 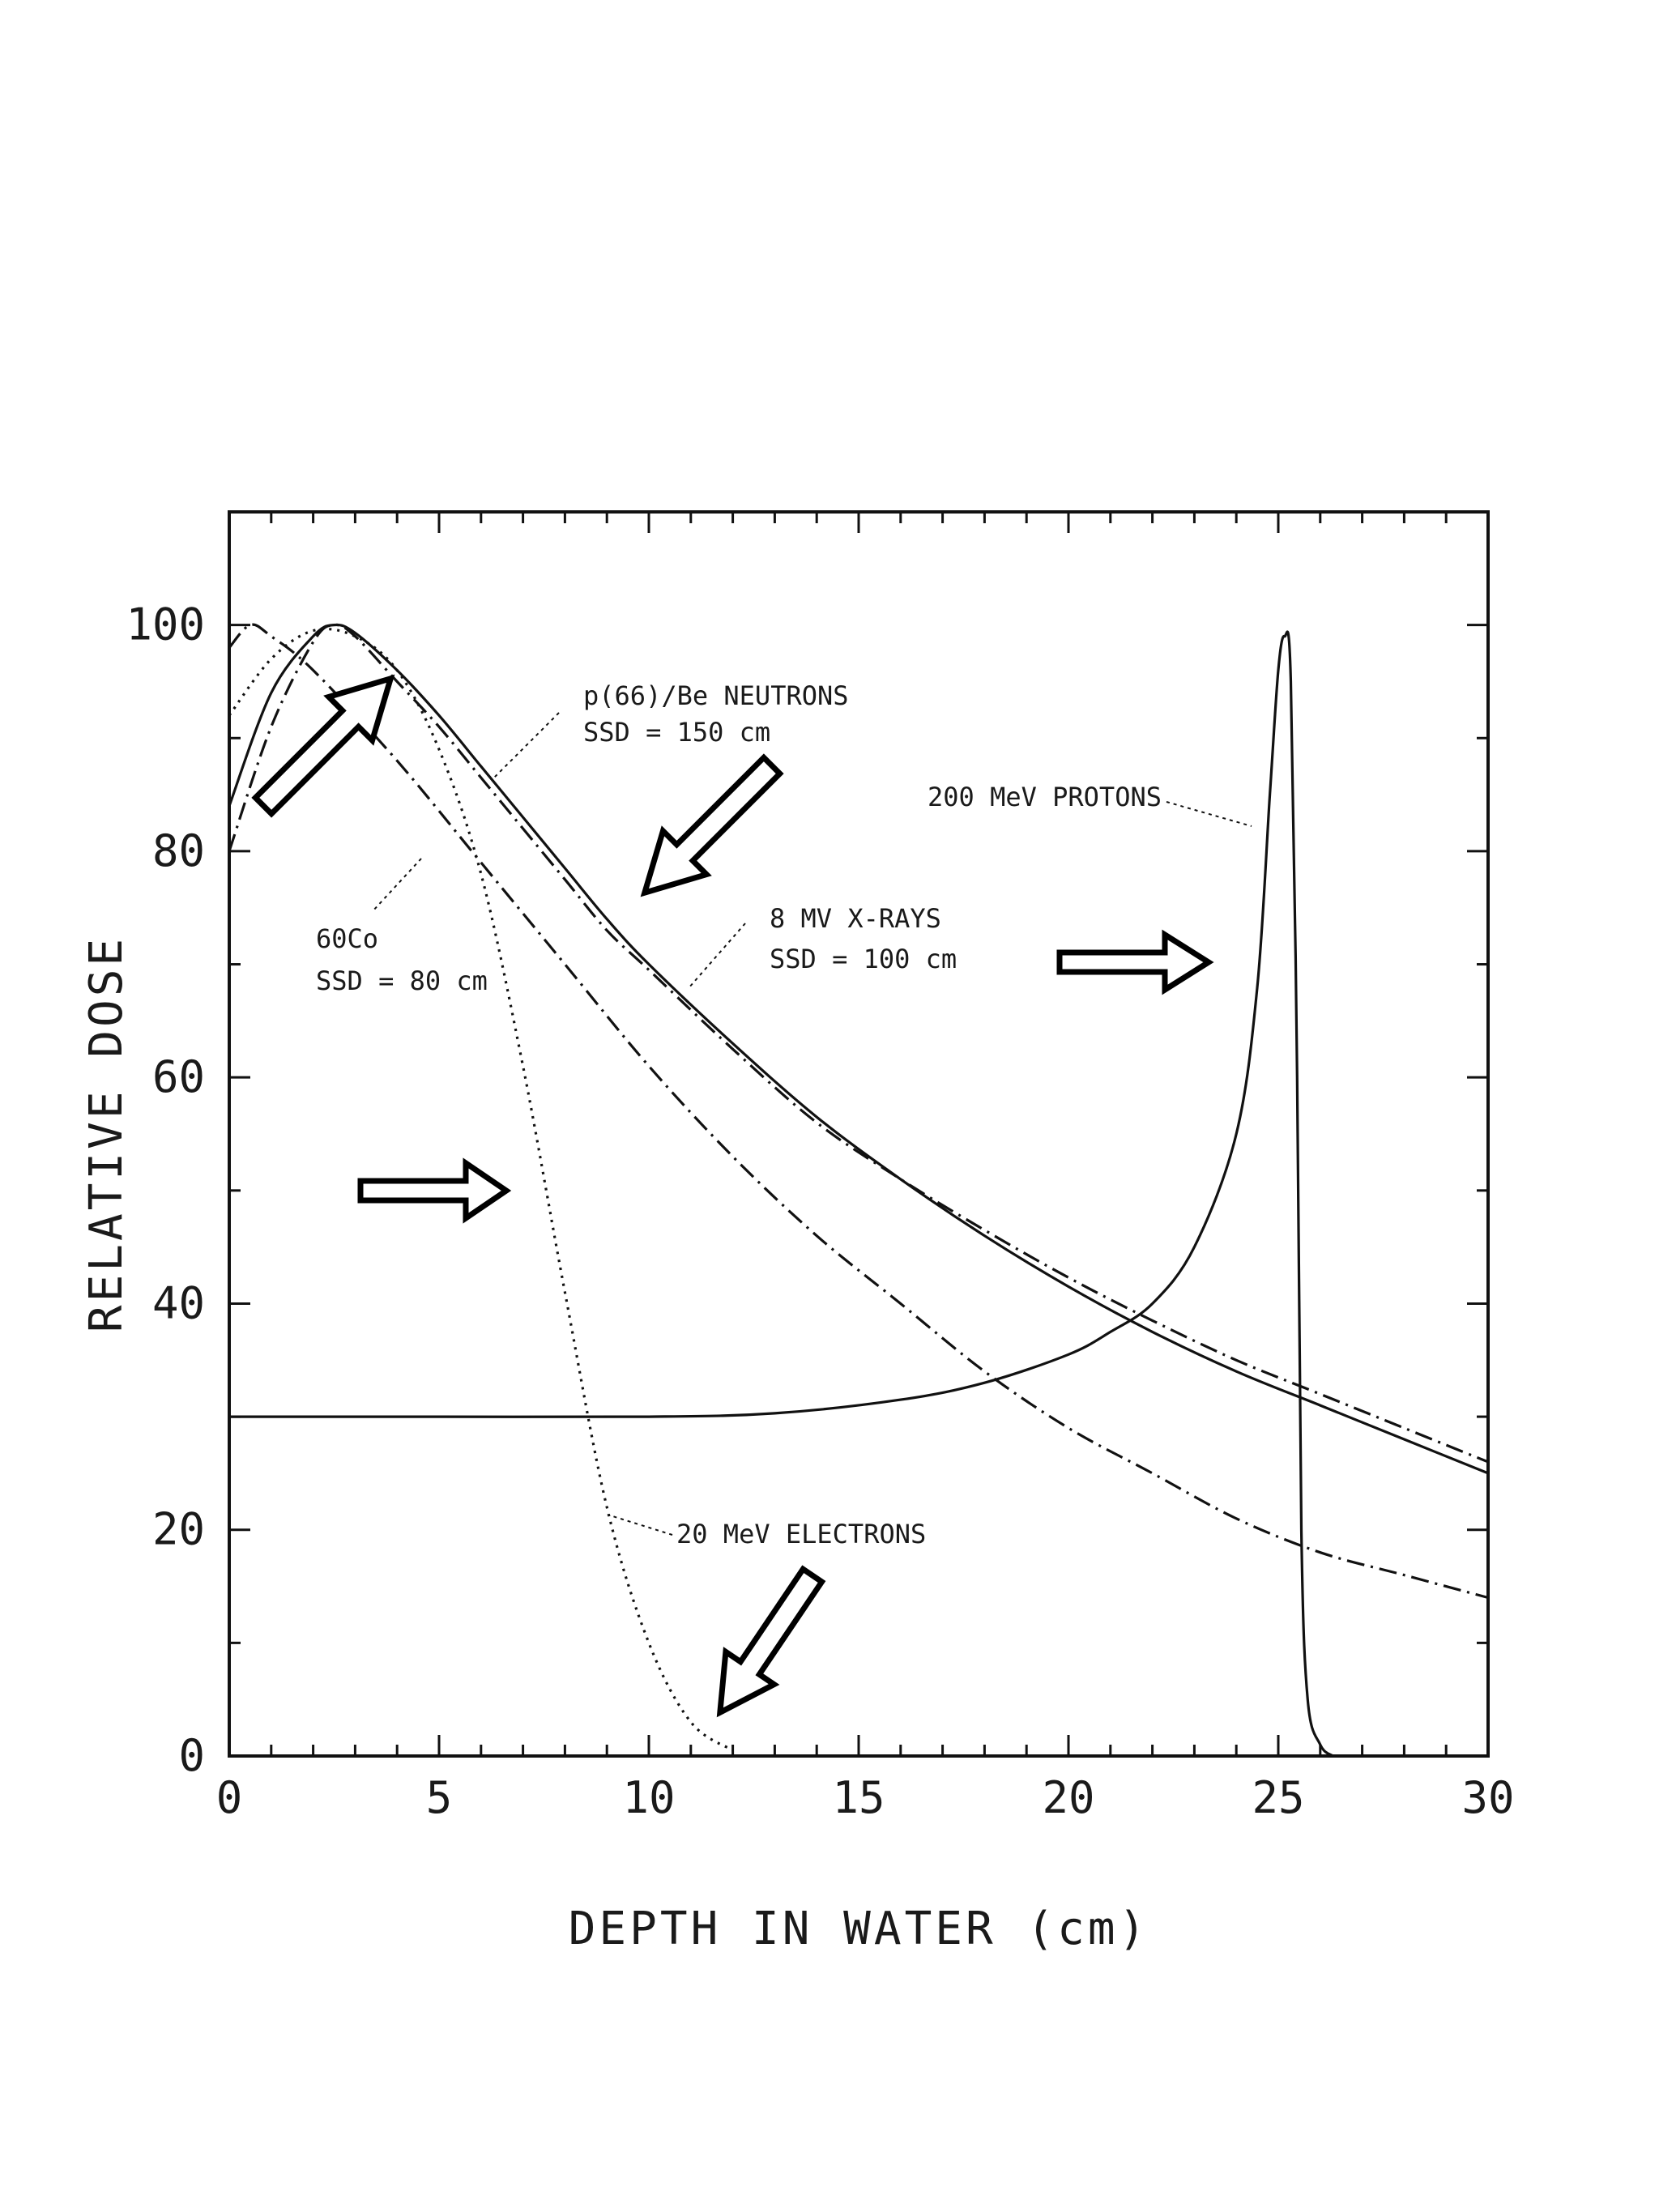 What do you see at coordinates (526, 745) in the screenshot?
I see `neutrons-leader` at bounding box center [526, 745].